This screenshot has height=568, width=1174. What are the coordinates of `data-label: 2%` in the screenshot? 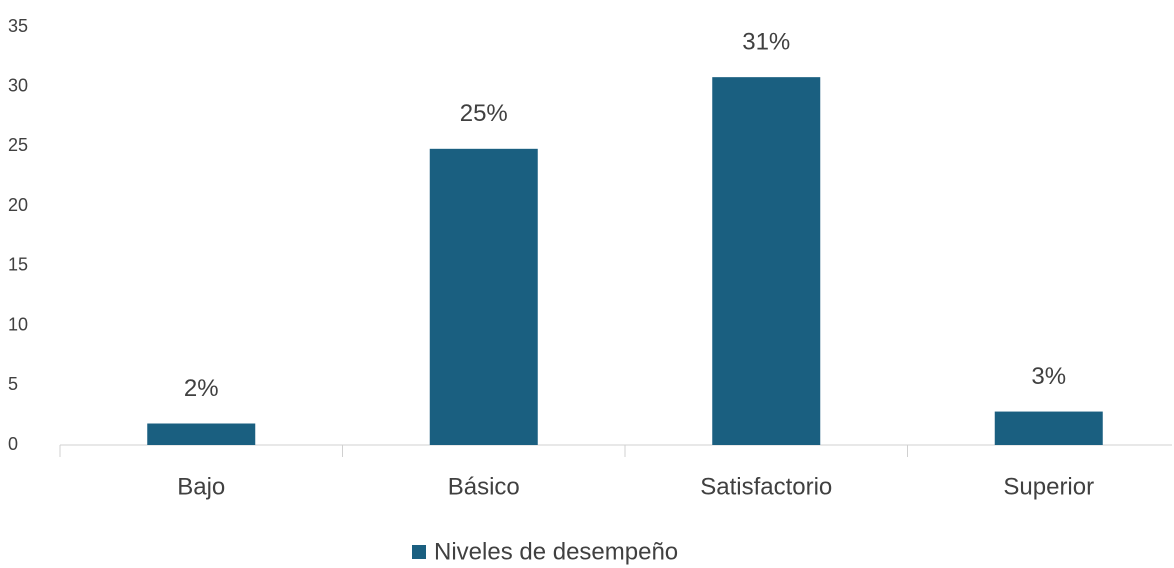 It's located at (201, 388).